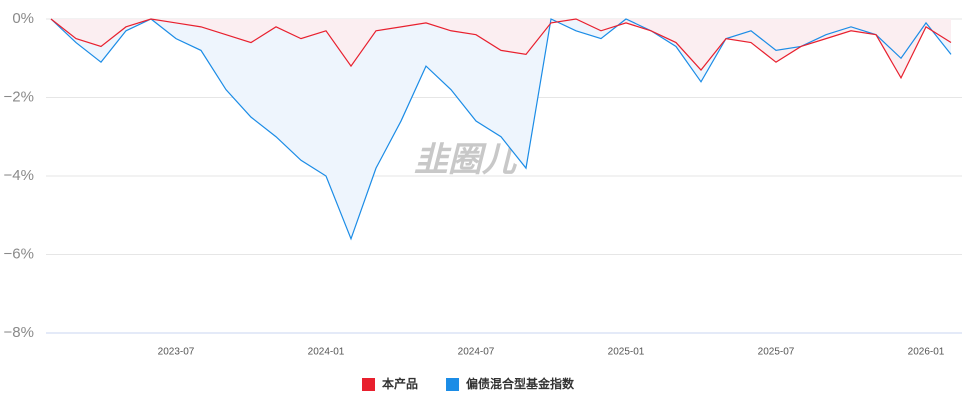  Describe the element at coordinates (19, 253) in the screenshot. I see `y-tick-label: −6%` at that location.